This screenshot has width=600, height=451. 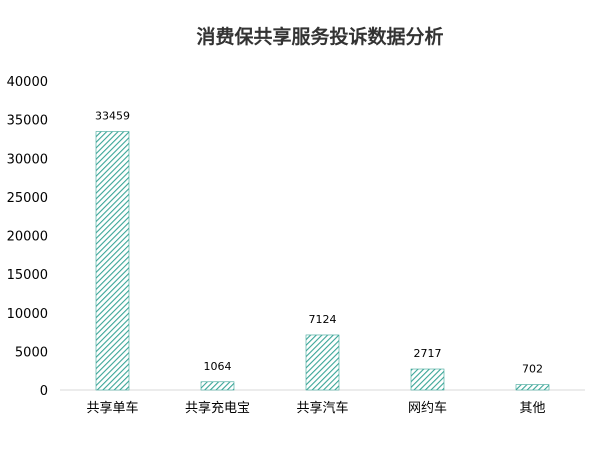 What do you see at coordinates (27, 121) in the screenshot?
I see `y-tick-label: 35000` at bounding box center [27, 121].